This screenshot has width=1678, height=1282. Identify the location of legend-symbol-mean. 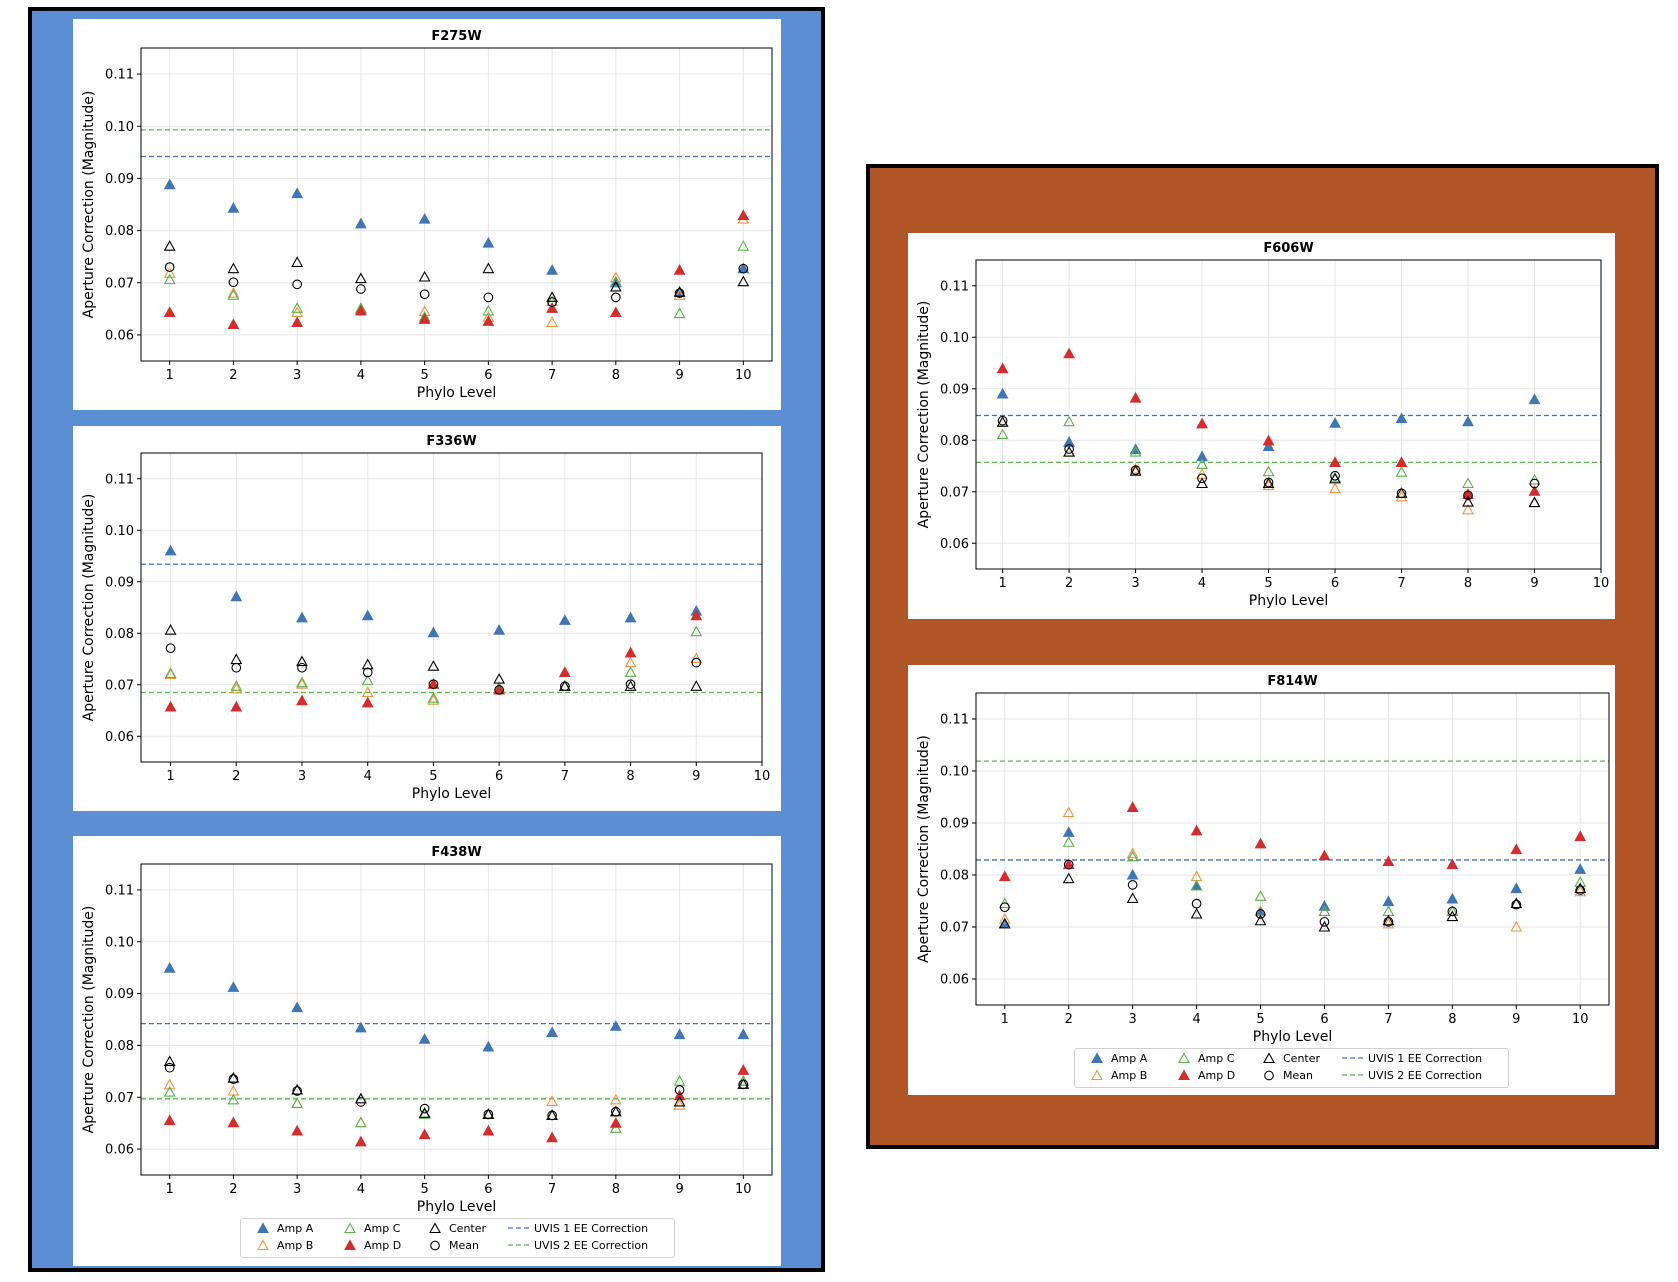
(1269, 1075).